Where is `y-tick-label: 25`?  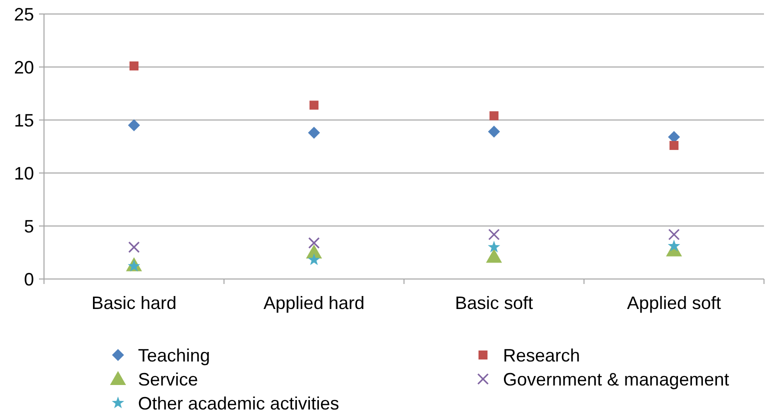 y-tick-label: 25 is located at coordinates (24, 14).